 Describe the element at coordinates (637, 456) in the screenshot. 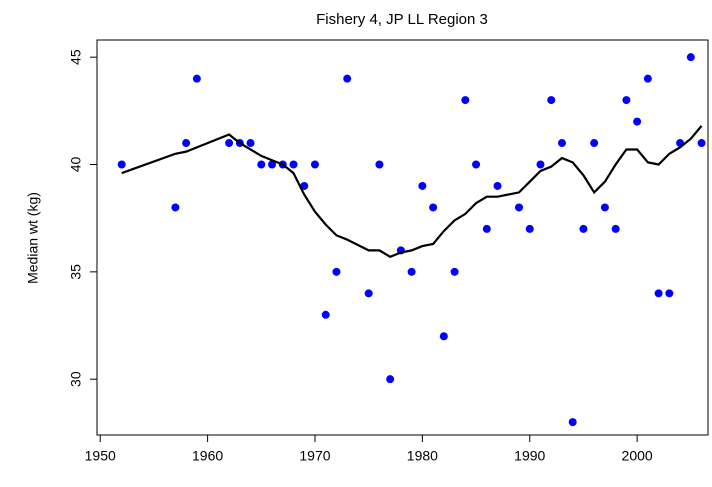

I see `x-tick-label: 2000` at that location.